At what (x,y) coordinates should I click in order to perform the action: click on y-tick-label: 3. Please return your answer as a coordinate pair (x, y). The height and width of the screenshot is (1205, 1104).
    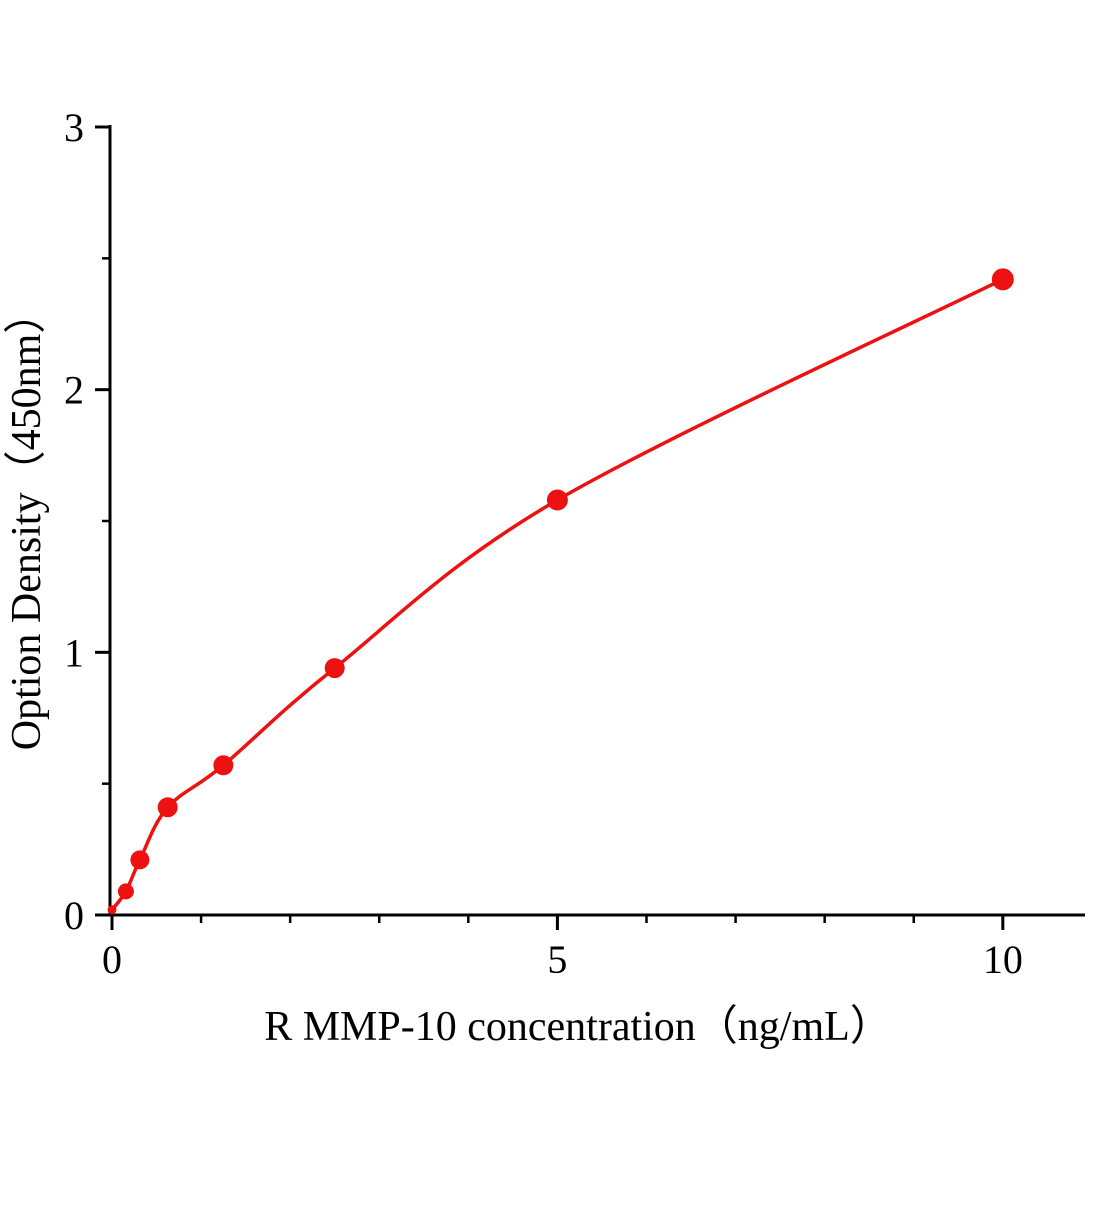
    Looking at the image, I should click on (74, 127).